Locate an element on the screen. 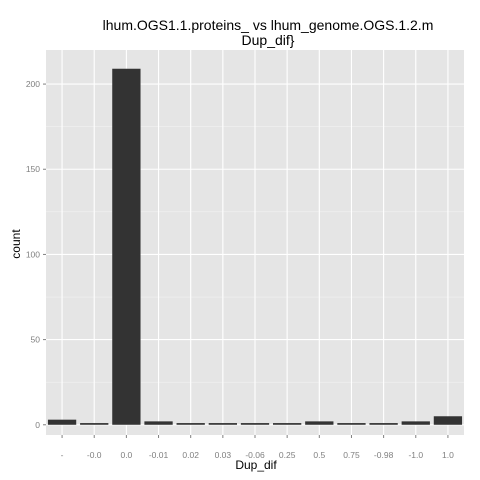 Image resolution: width=480 pixels, height=480 pixels. x-axis-title: Dup_dif is located at coordinates (256, 465).